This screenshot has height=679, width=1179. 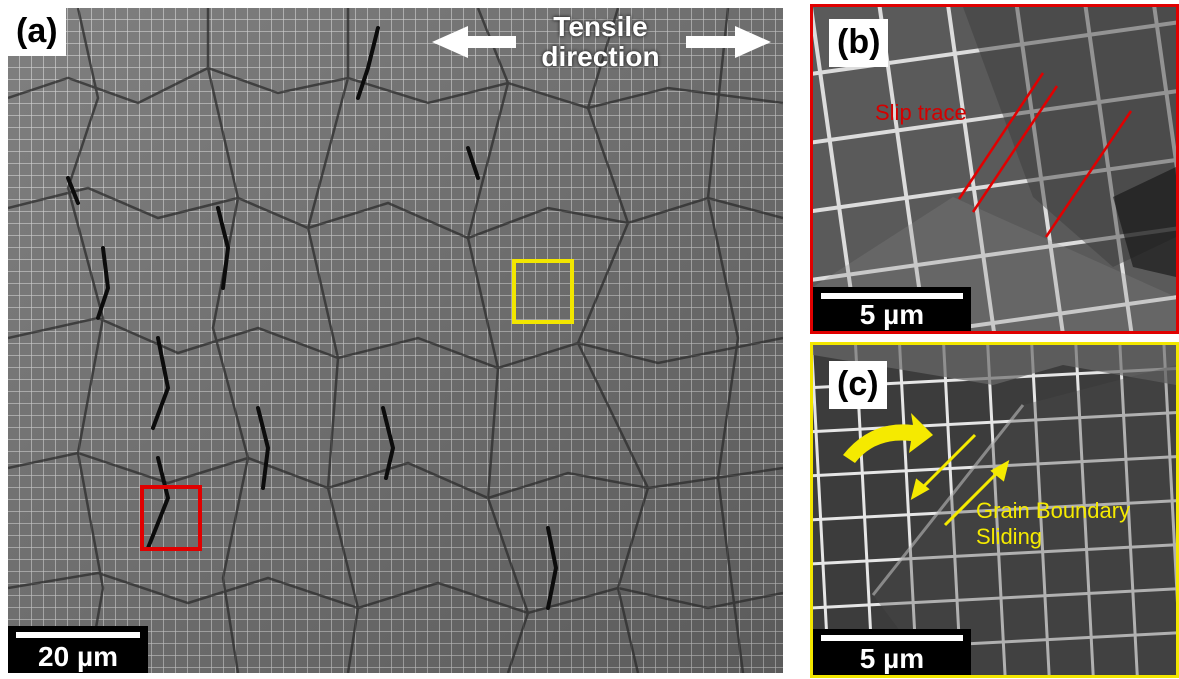 I want to click on tensile-label-line2: direction, so click(x=600, y=56).